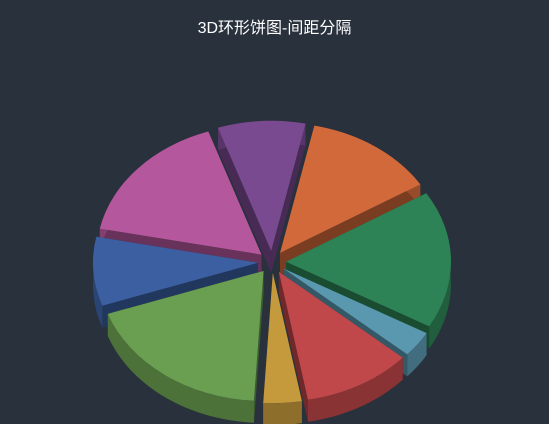 This screenshot has height=424, width=549. I want to click on pie-slice-5-top, so click(282, 338).